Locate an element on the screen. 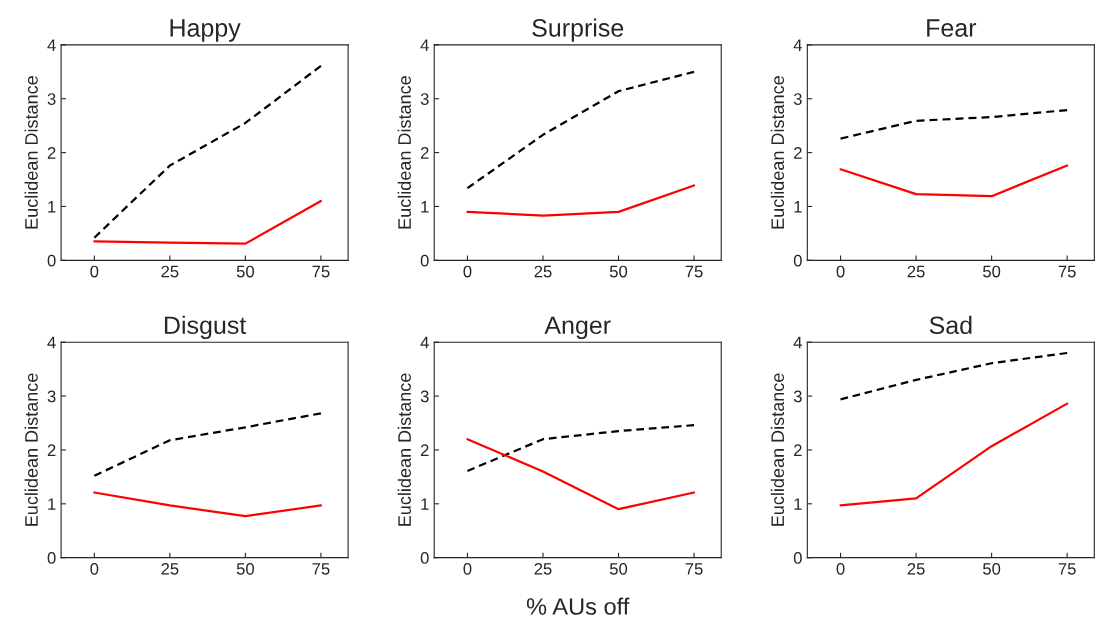 The image size is (1111, 641). chart-title: Fear is located at coordinates (952, 28).